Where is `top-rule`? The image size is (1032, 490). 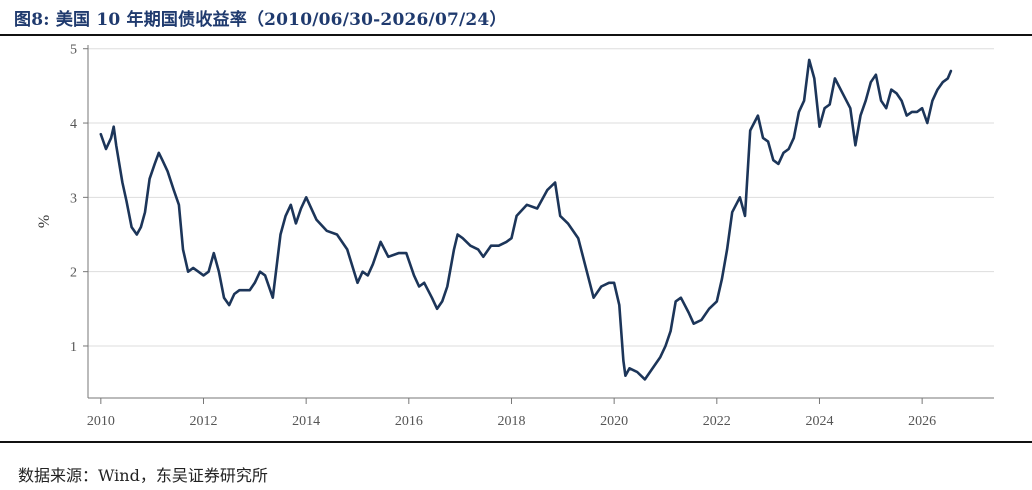
top-rule is located at coordinates (516, 35).